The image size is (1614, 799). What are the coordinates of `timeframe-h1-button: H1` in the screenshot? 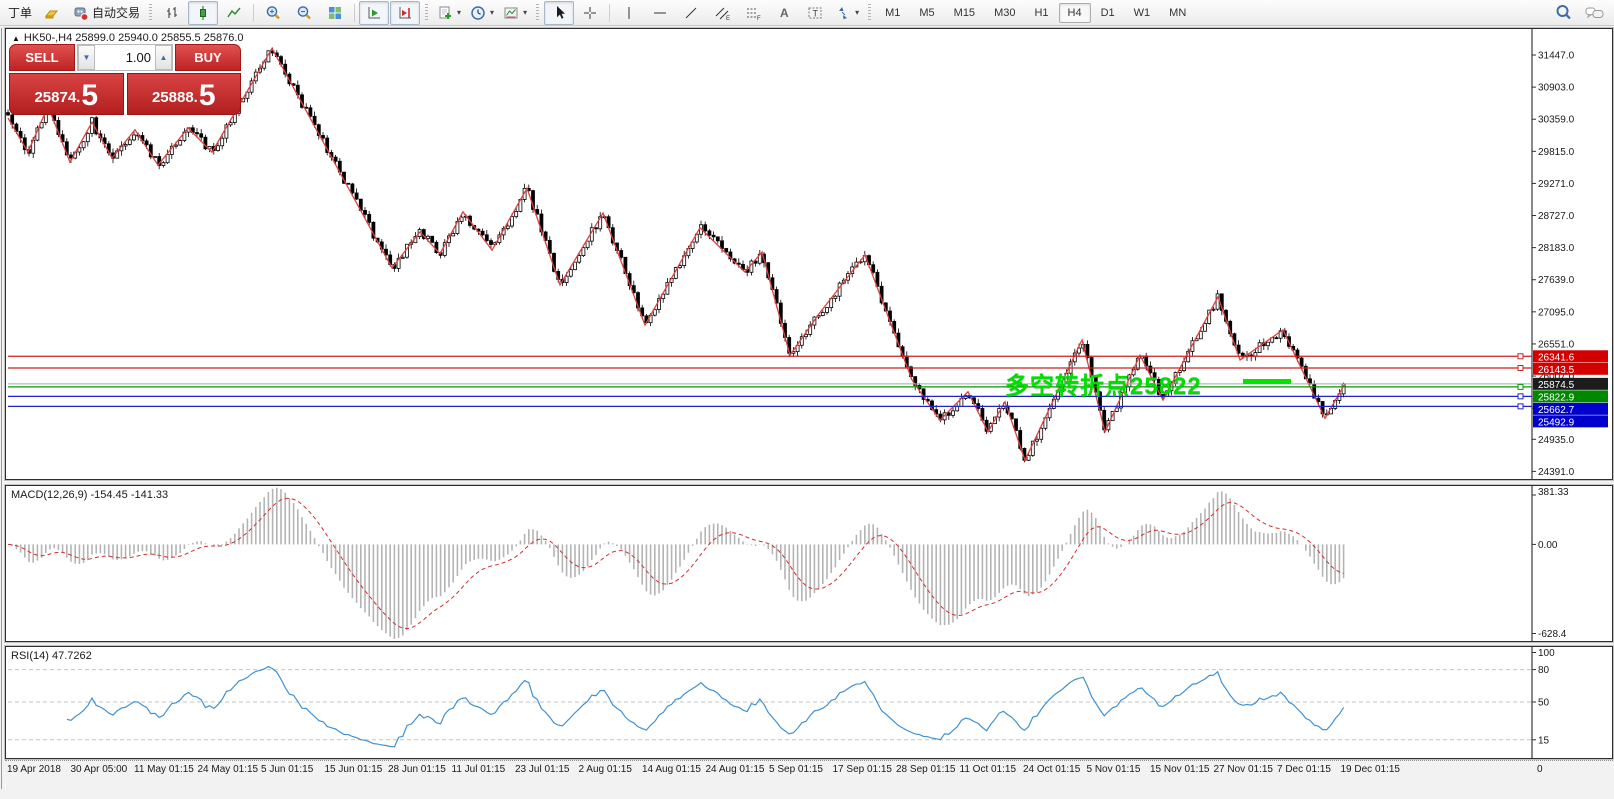 It's located at (1041, 12).